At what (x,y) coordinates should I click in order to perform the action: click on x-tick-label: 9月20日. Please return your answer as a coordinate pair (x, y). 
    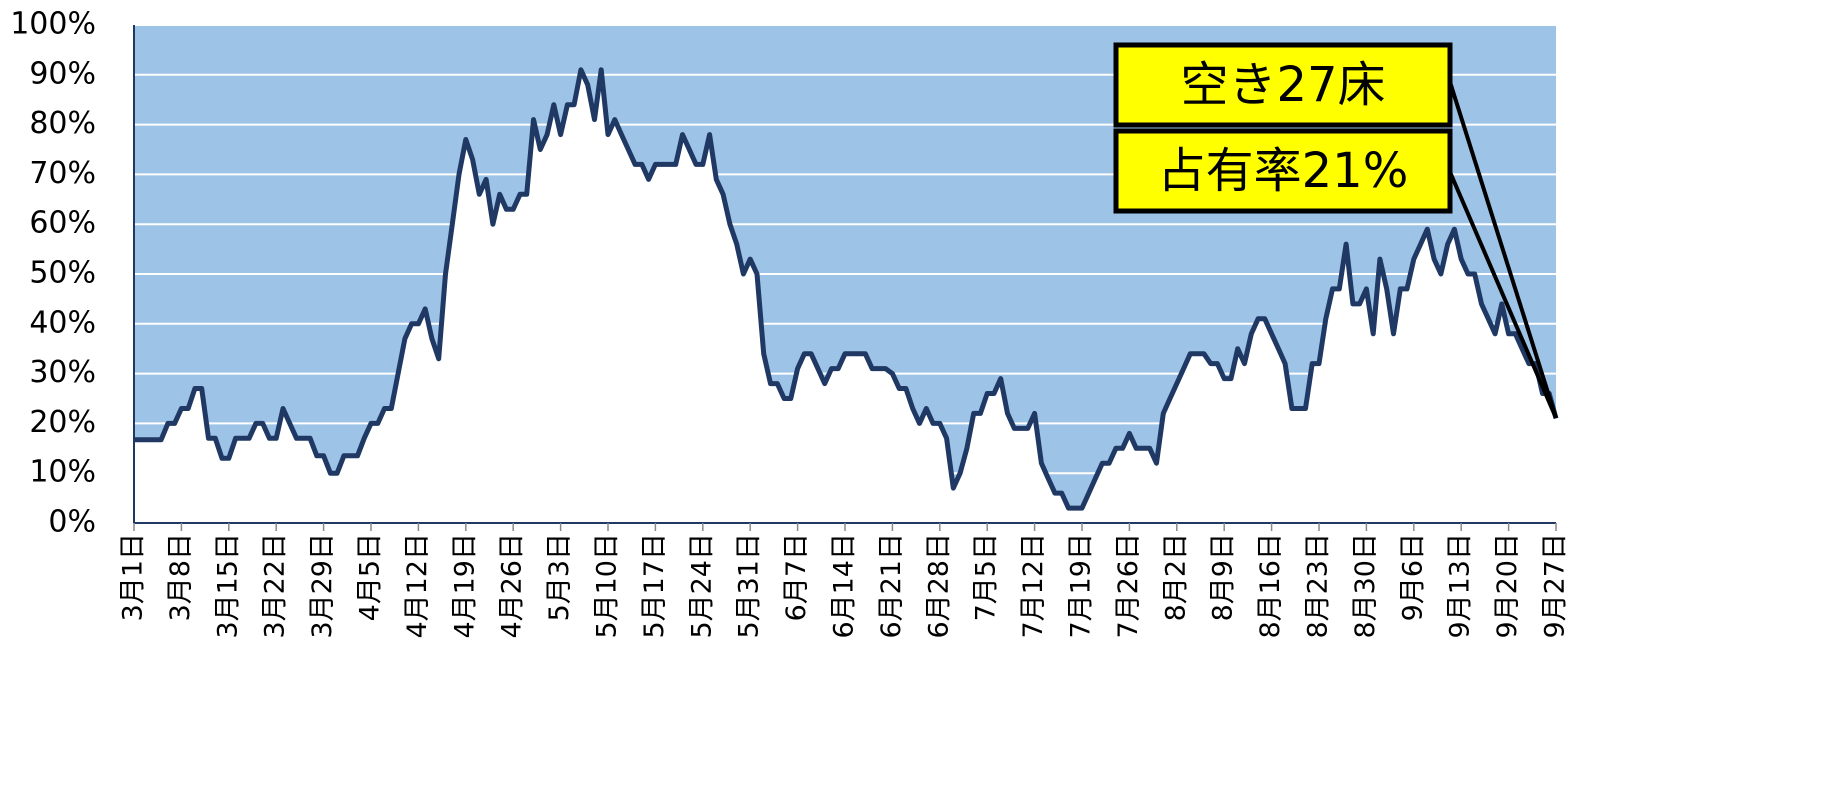
    Looking at the image, I should click on (1507, 586).